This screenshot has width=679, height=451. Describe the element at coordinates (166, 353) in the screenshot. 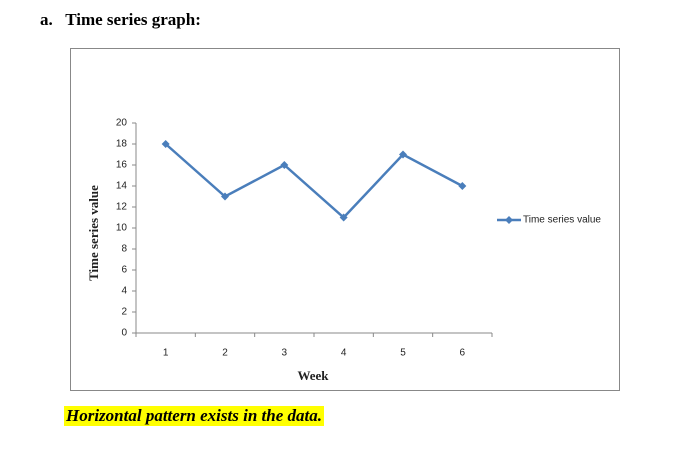

I see `x-tick-label: 1` at that location.